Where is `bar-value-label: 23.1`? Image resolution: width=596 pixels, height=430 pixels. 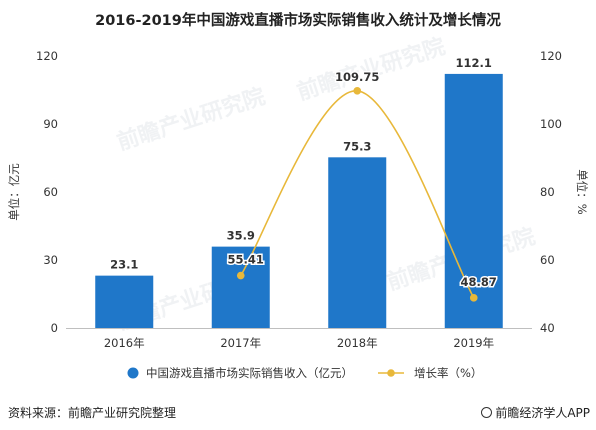 bar-value-label: 23.1 is located at coordinates (124, 265).